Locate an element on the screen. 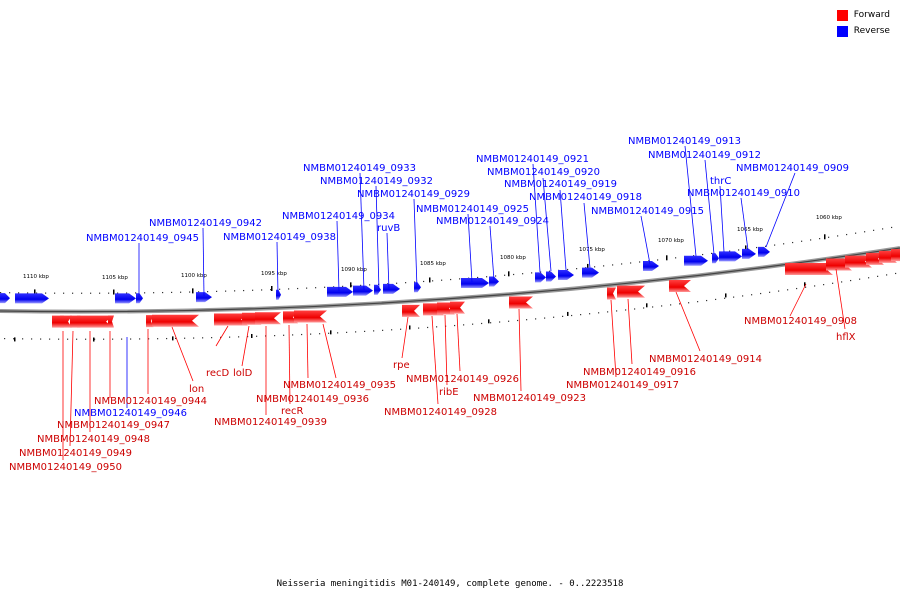 This screenshot has width=900, height=600. gene-label: NMBM01240149_0949 is located at coordinates (75, 453).